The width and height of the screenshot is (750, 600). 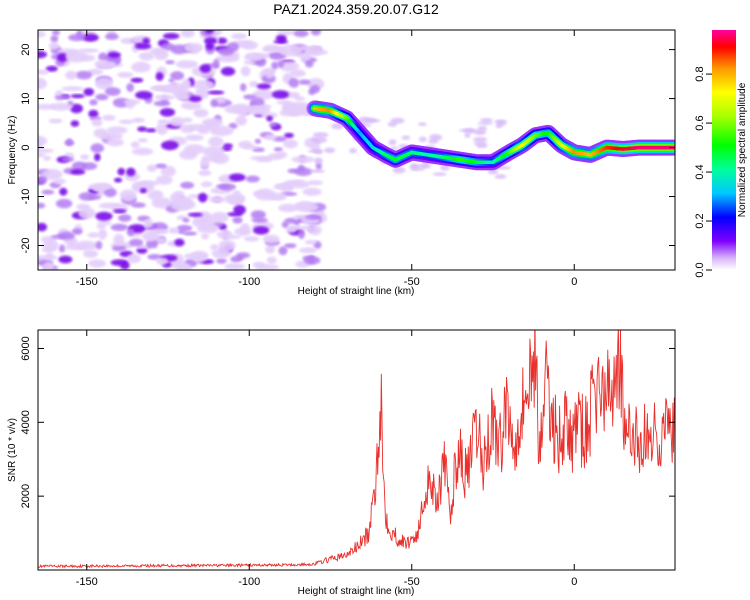 I want to click on signal-ridge, so click(x=490, y=135).